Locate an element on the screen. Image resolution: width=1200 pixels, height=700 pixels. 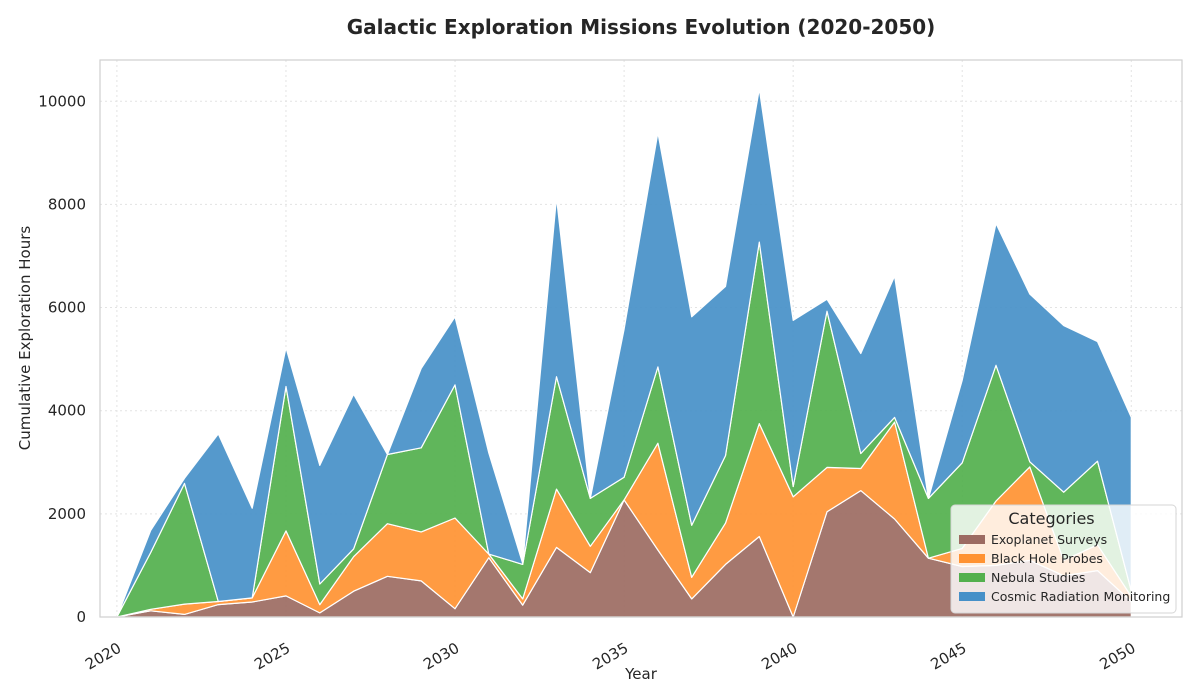
legend-label-2: Nebula Studies is located at coordinates (1038, 577).